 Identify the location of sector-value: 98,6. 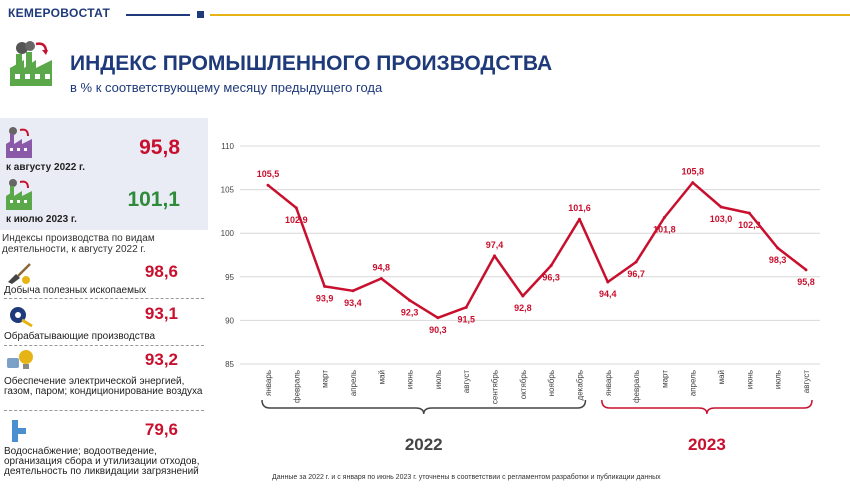
(161, 271).